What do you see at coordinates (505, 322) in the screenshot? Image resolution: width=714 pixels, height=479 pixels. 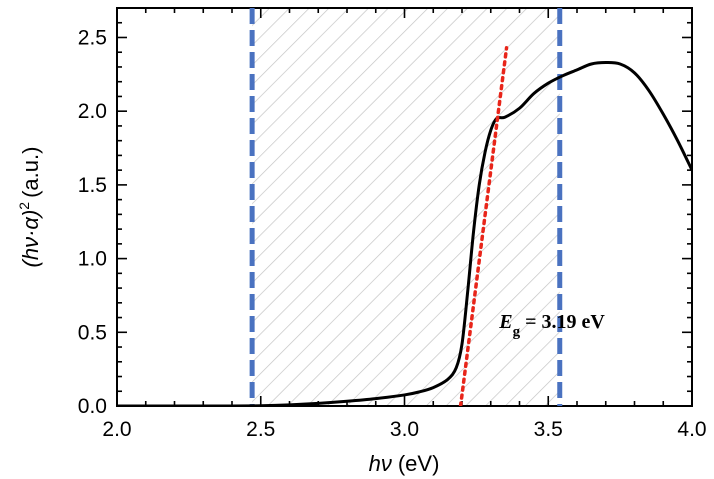 I see `annotation-symbol: E` at bounding box center [505, 322].